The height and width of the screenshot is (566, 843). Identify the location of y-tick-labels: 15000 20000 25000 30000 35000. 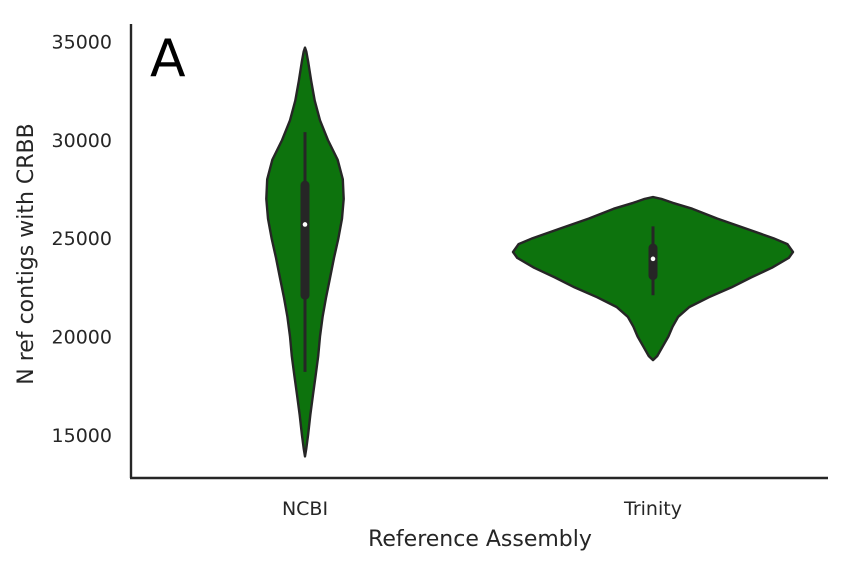
(82, 239).